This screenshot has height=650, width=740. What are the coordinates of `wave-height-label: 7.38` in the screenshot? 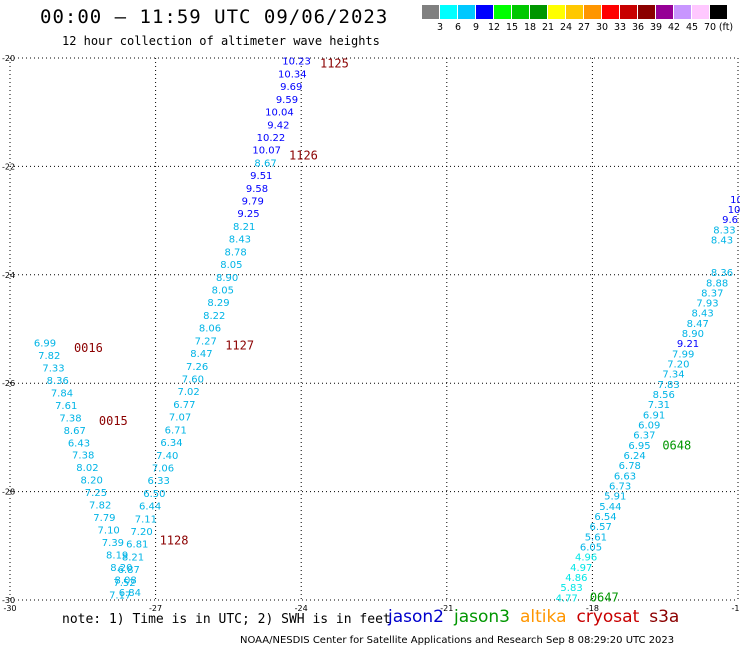 It's located at (70, 418).